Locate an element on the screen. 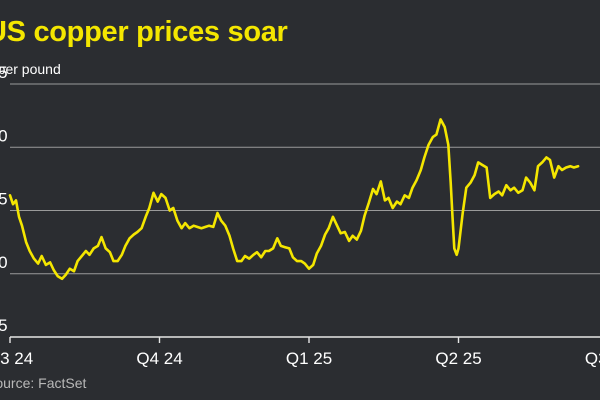  chart-title: US copper prices soar is located at coordinates (144, 32).